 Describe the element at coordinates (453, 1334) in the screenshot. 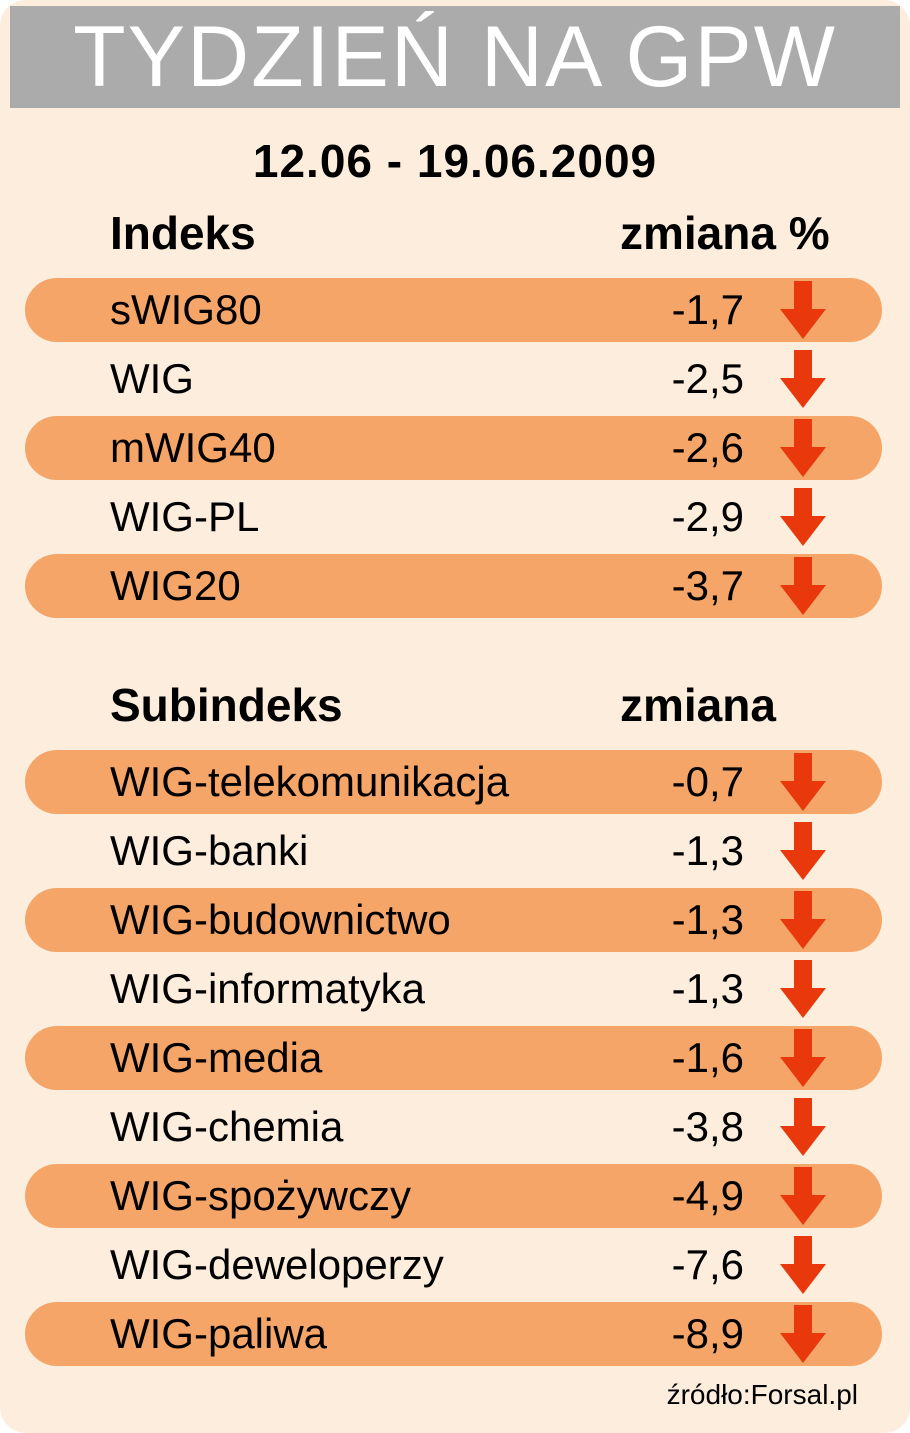

I see `table-row: WIG-paliwa -8,9` at that location.